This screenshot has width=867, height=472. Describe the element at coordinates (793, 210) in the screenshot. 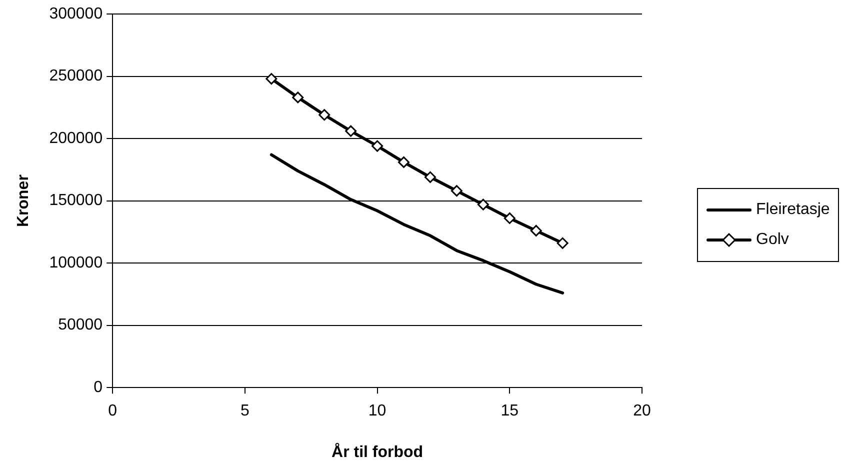

I see `legend-label: Fleiretasje` at that location.